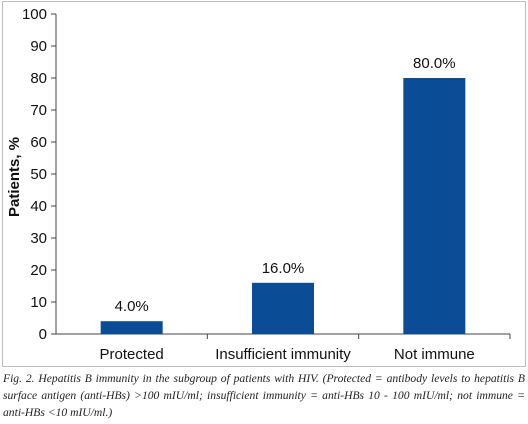 The image size is (528, 424). I want to click on data-label-insufficient-immunity: 16.0%, so click(283, 268).